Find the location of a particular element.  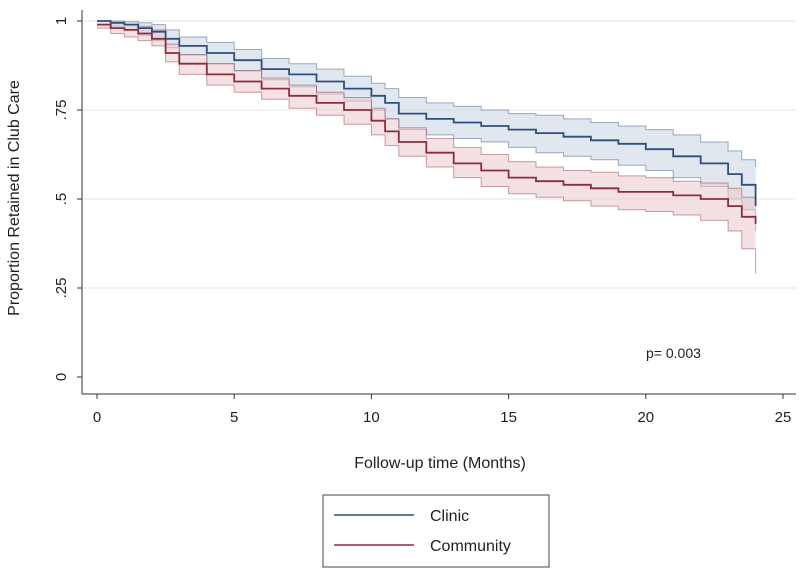

legend: Clinic Community is located at coordinates (436, 531).